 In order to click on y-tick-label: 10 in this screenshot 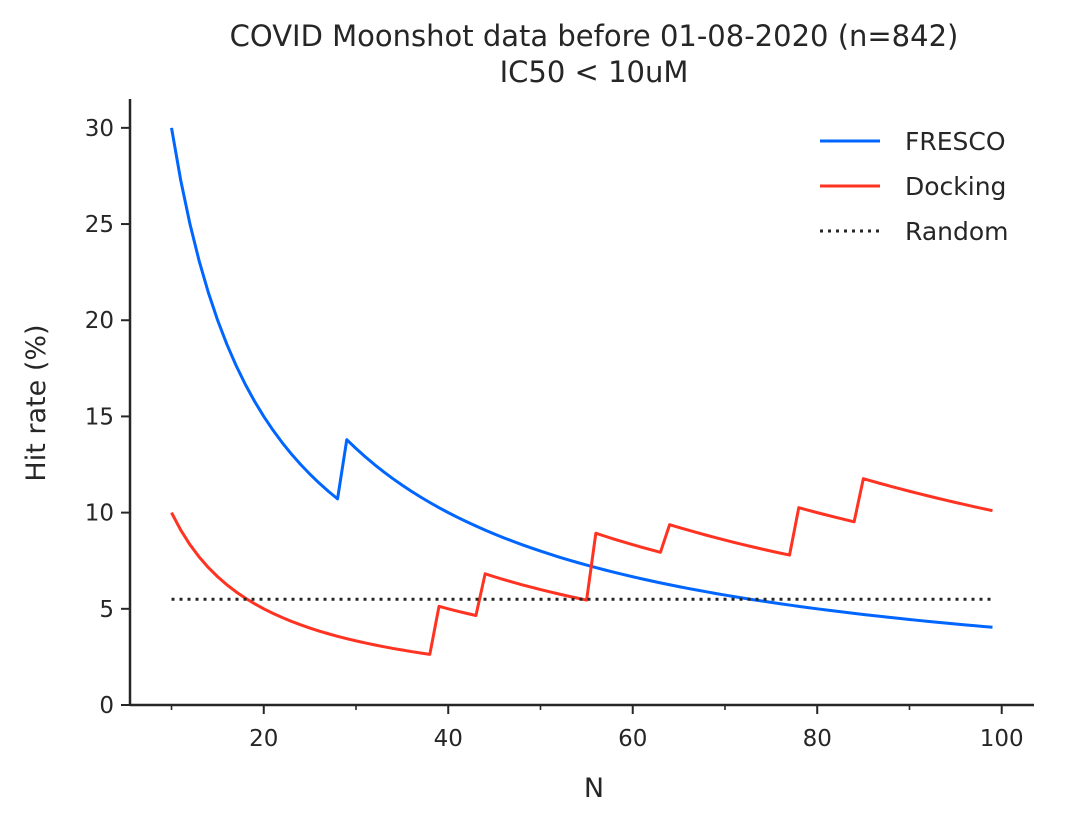, I will do `click(99, 514)`.